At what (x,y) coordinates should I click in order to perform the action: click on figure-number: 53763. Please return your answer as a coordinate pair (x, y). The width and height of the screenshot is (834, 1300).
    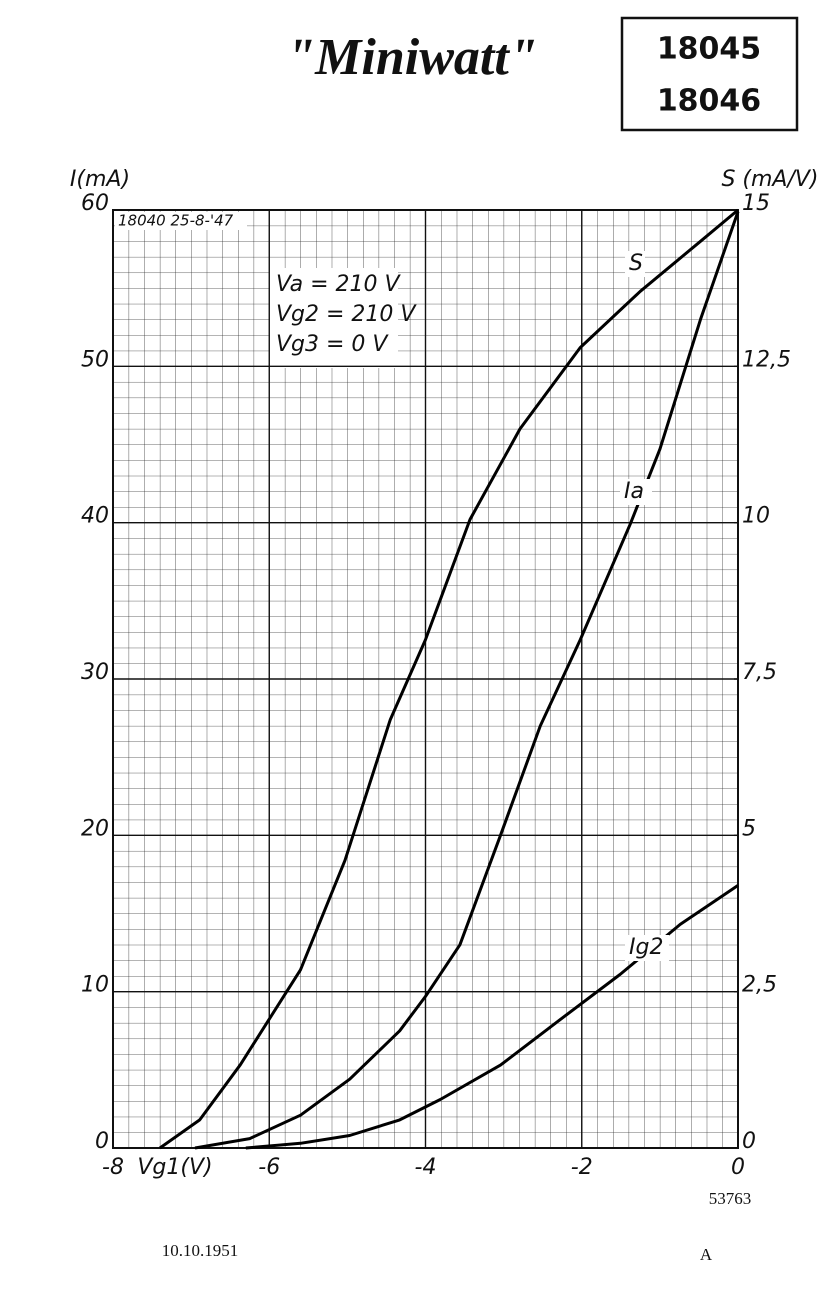
    Looking at the image, I should click on (730, 1198).